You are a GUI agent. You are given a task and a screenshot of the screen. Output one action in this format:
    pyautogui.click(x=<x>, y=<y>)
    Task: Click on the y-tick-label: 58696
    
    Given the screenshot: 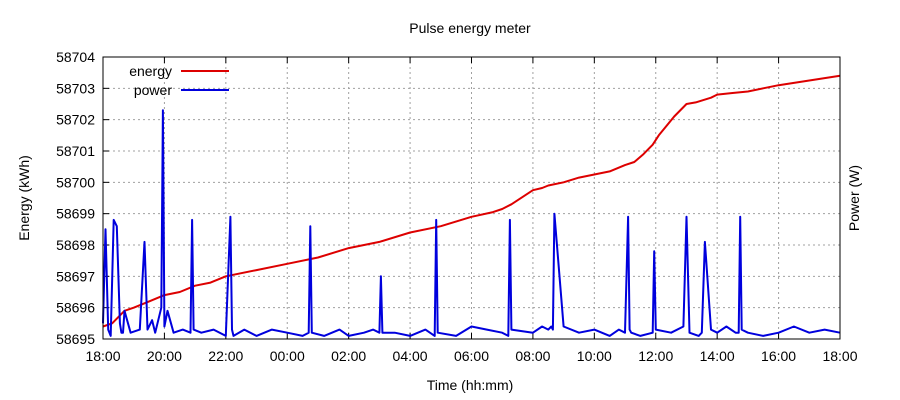 What is the action you would take?
    pyautogui.click(x=75, y=308)
    